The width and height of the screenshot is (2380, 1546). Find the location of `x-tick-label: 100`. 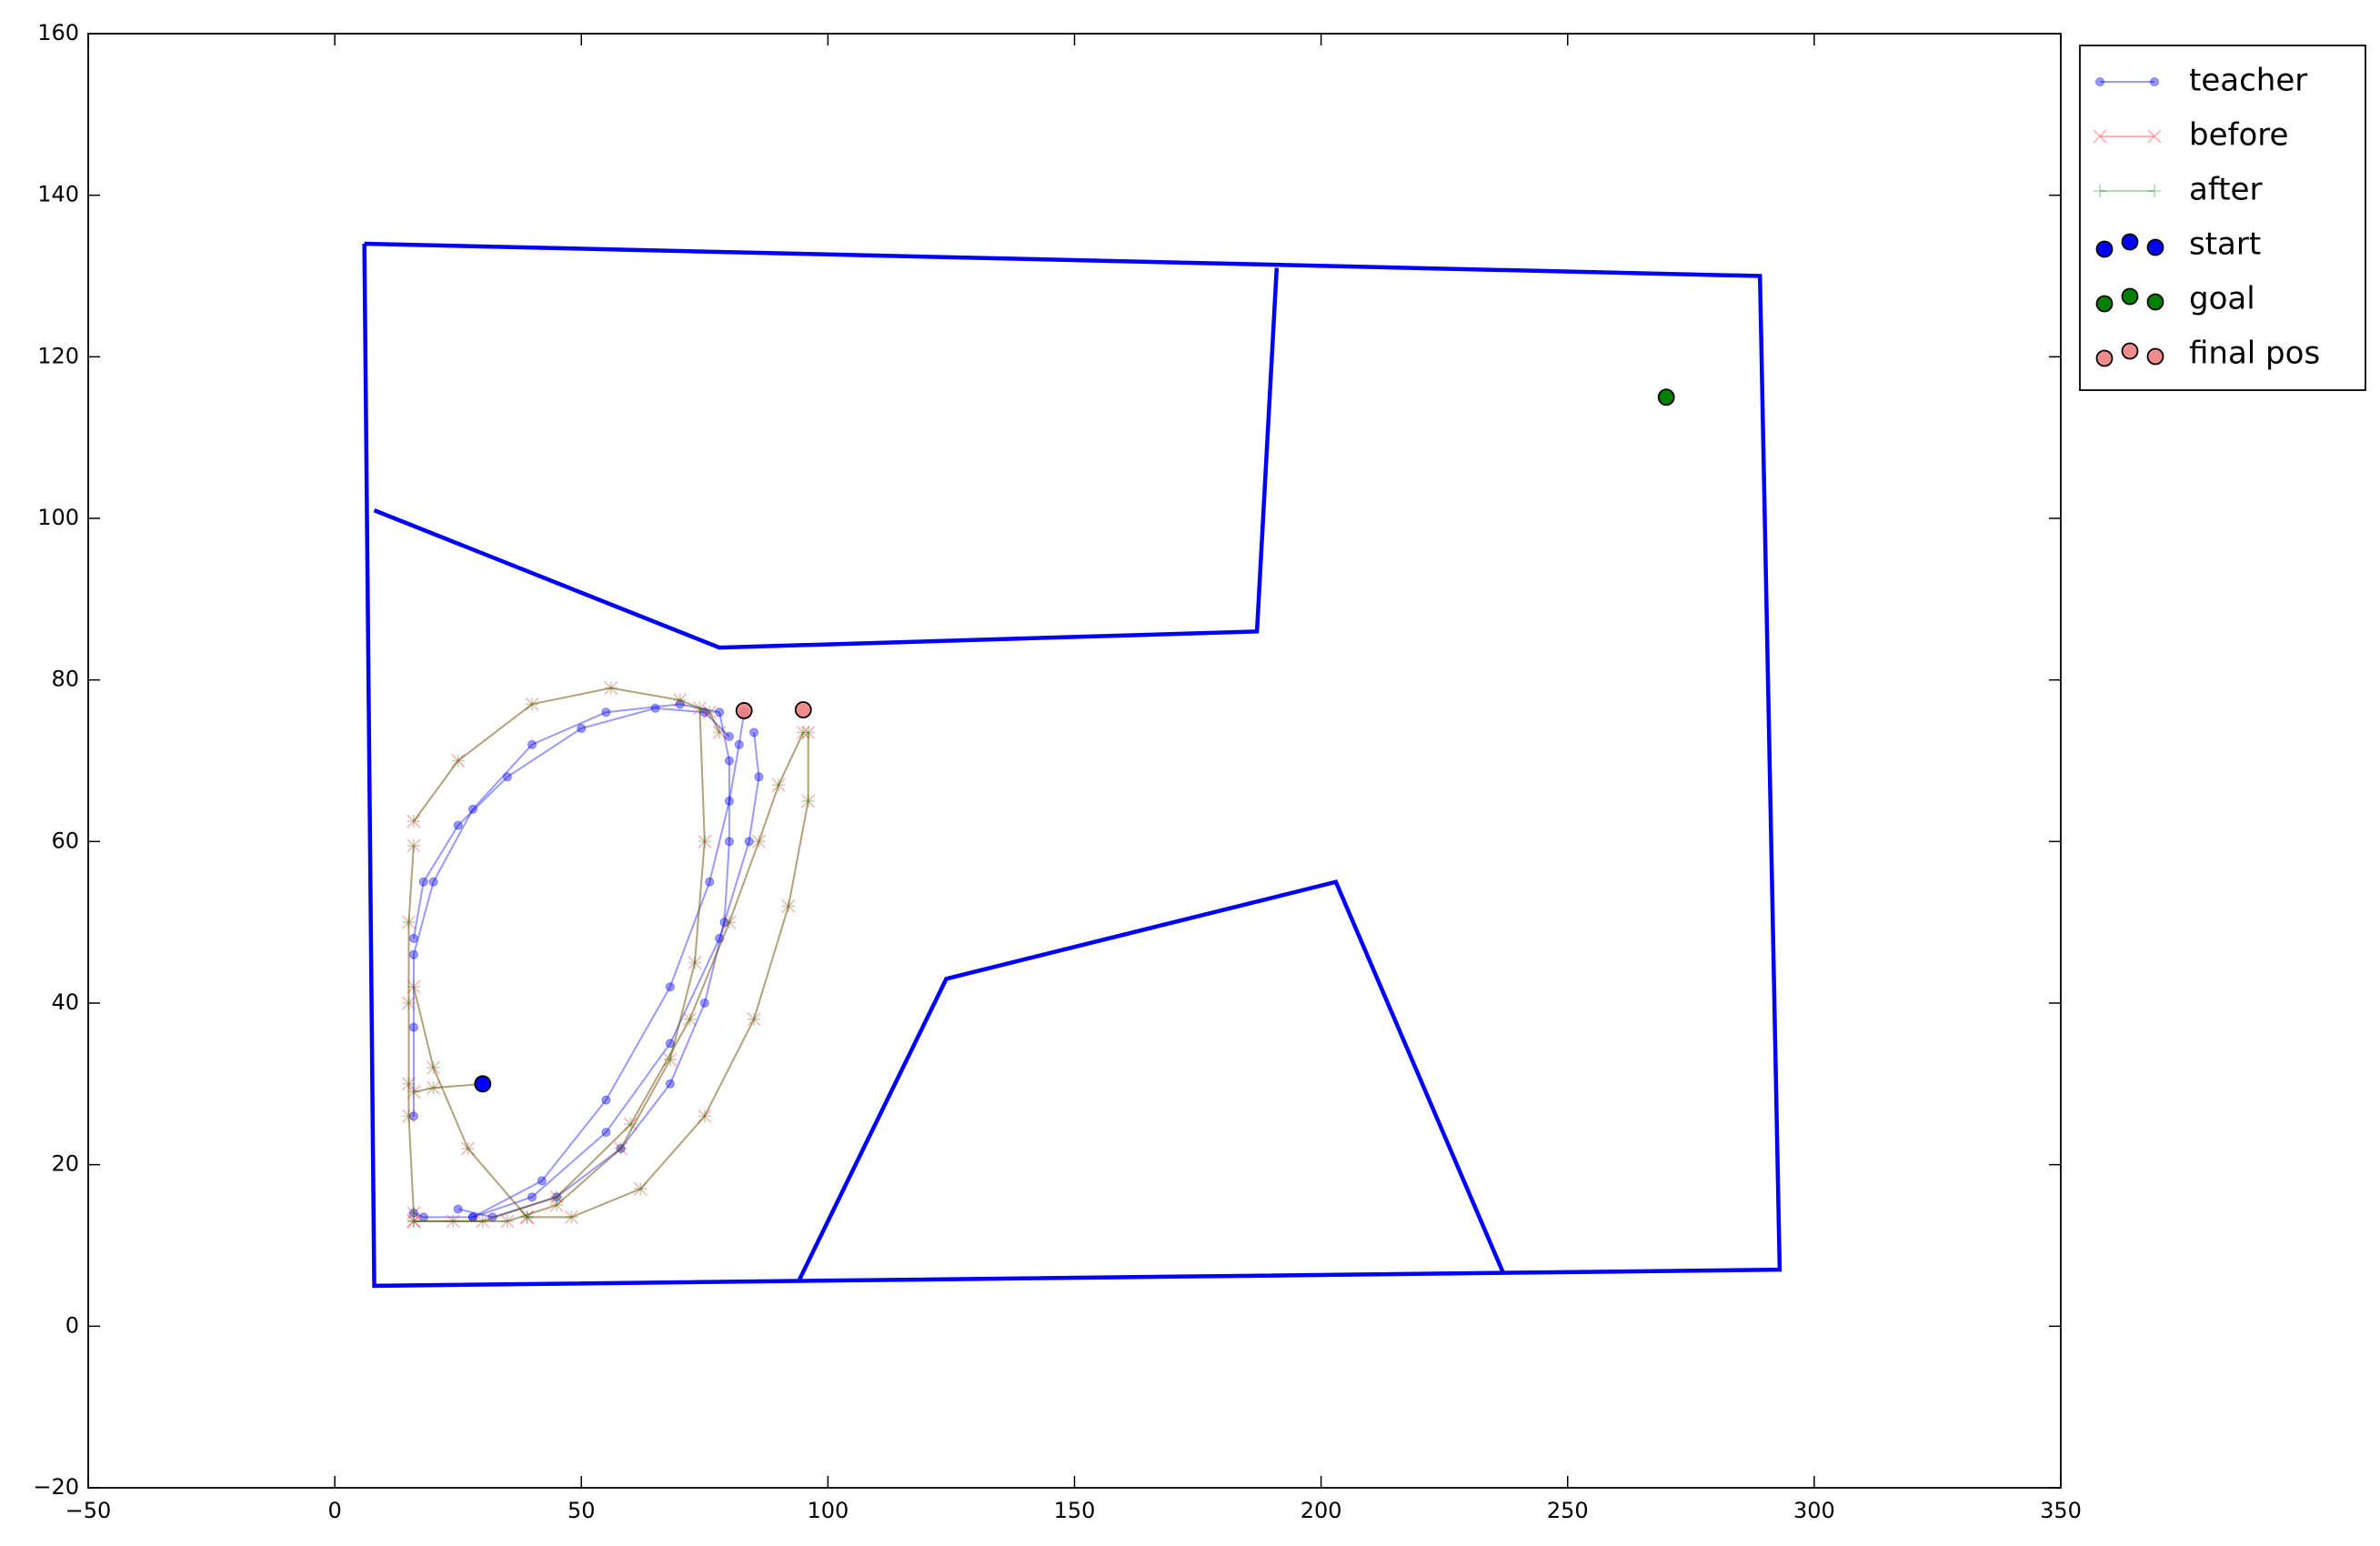

x-tick-label: 100 is located at coordinates (828, 1510).